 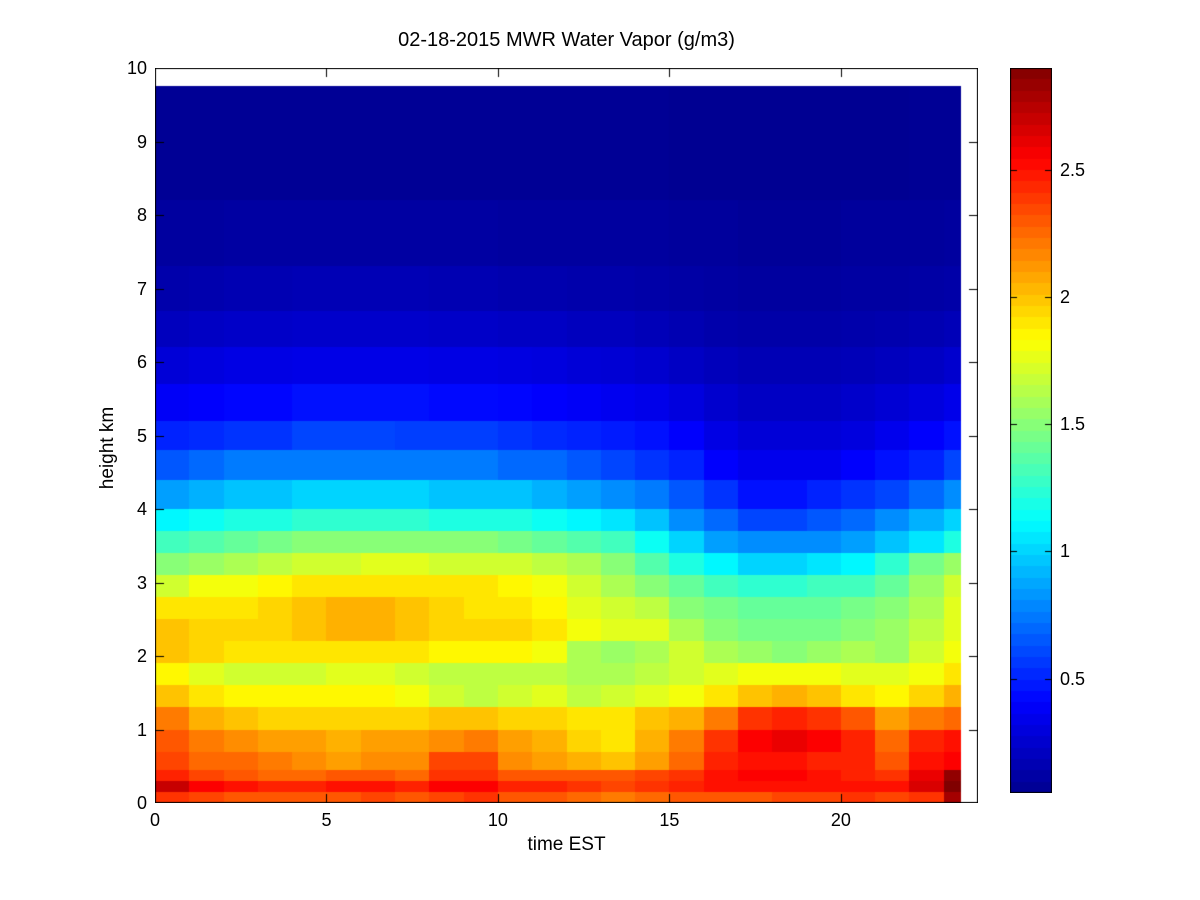 I want to click on y-tick-label: 3, so click(x=141, y=582).